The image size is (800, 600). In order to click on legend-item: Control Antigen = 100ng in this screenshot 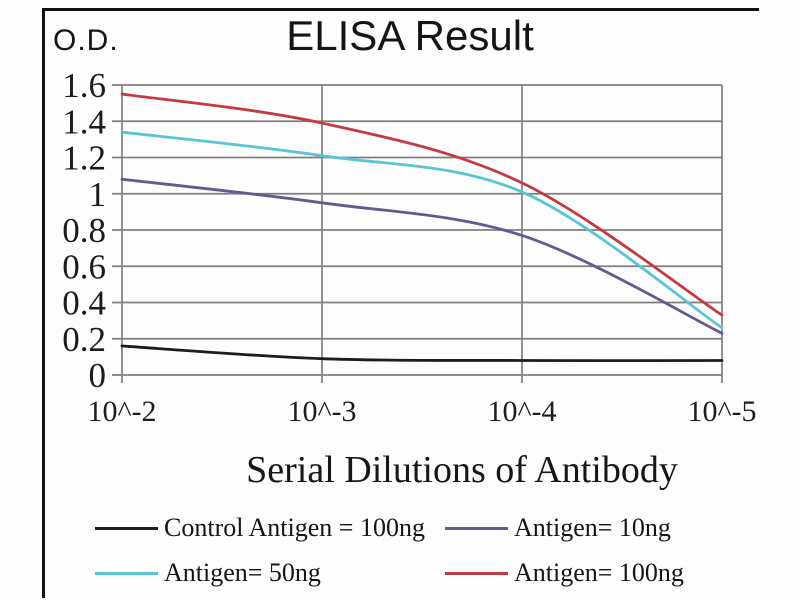, I will do `click(270, 528)`.